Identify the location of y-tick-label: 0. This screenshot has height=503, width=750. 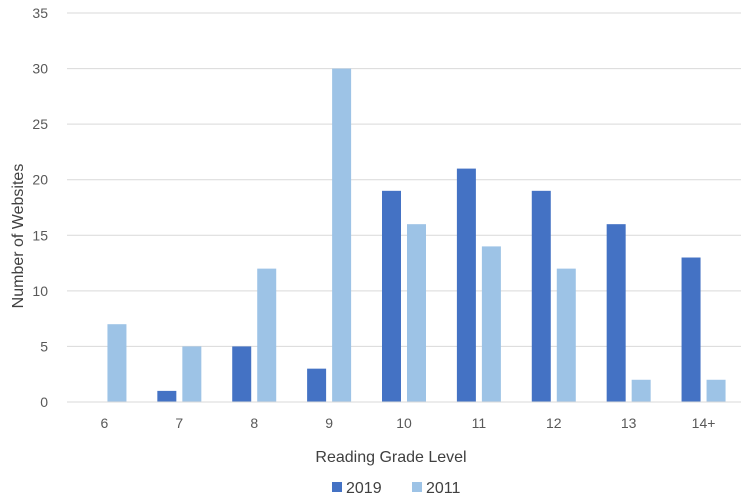
(44, 402).